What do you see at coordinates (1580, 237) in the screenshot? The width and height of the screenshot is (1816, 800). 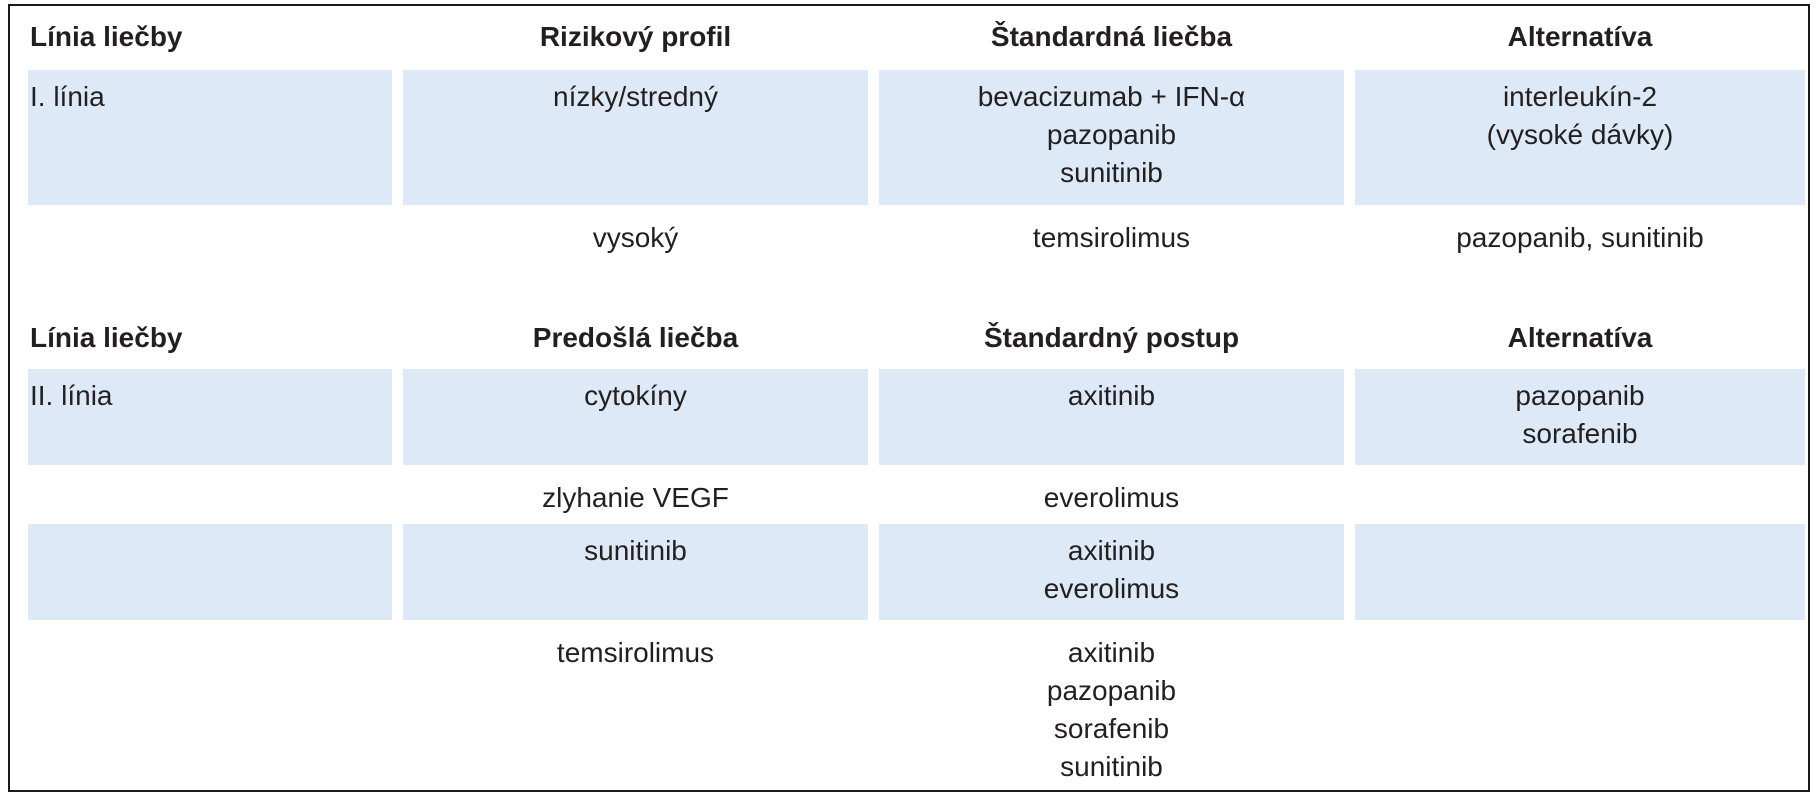 I see `drug-name: pazopanib, sunitinib` at bounding box center [1580, 237].